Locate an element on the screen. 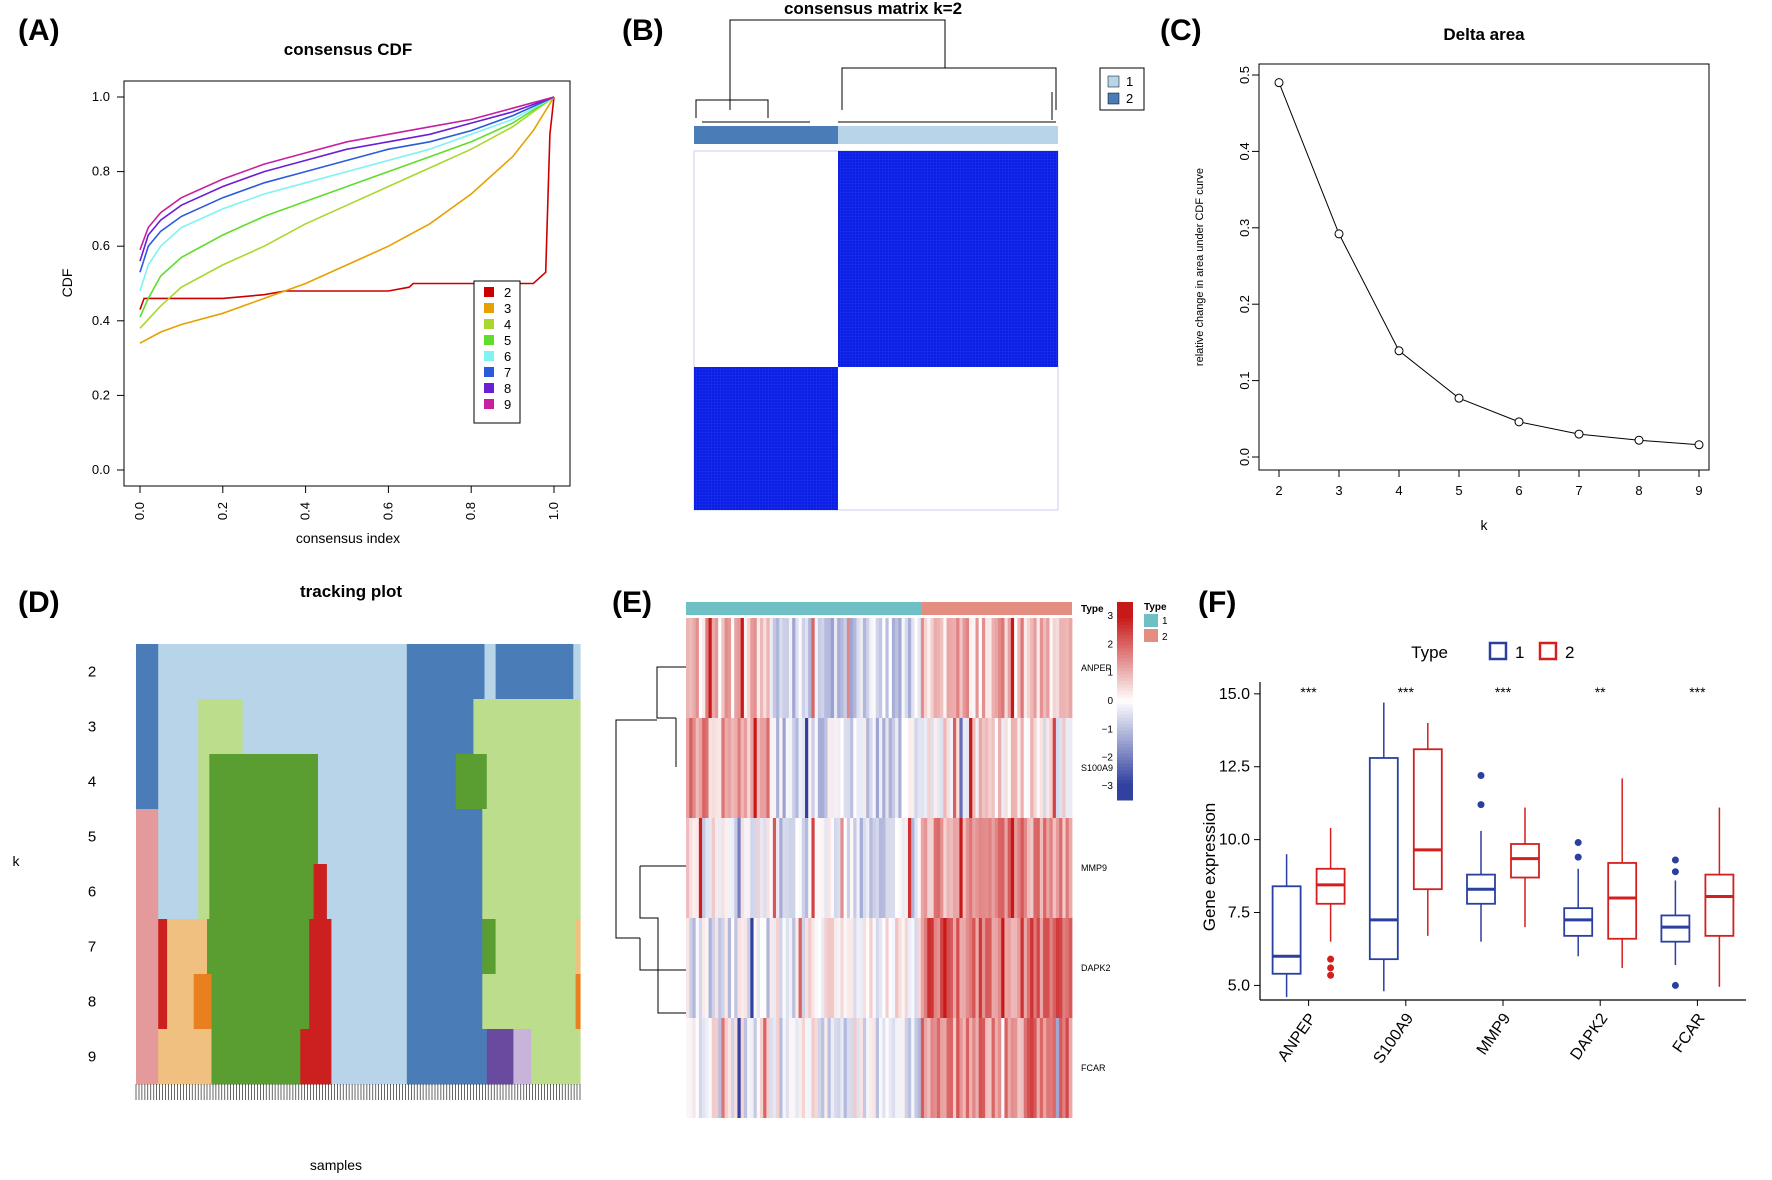 Image resolution: width=1772 pixels, height=1180 pixels. panel-a-legend-box is located at coordinates (497, 352).